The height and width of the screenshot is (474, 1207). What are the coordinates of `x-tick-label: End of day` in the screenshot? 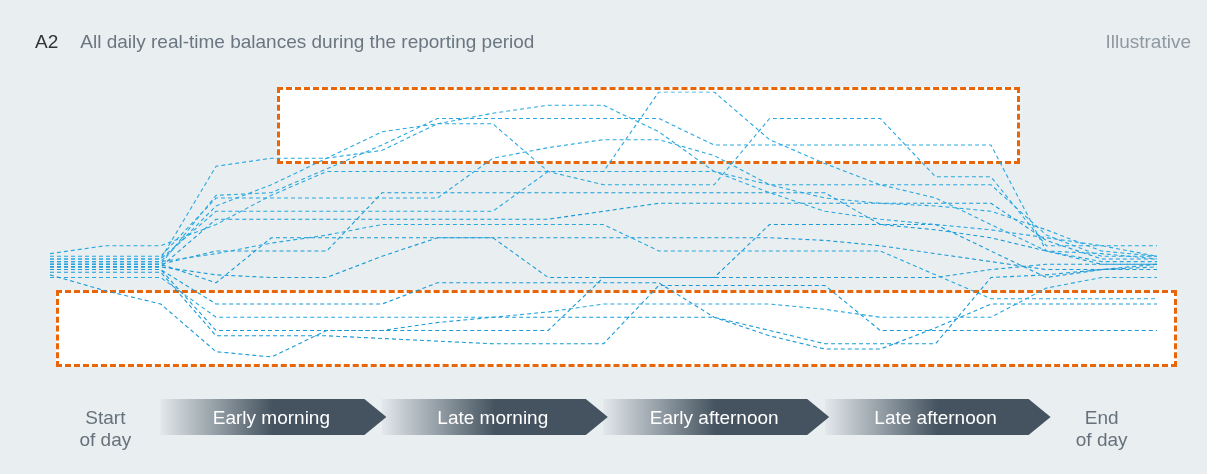 It's located at (1102, 428).